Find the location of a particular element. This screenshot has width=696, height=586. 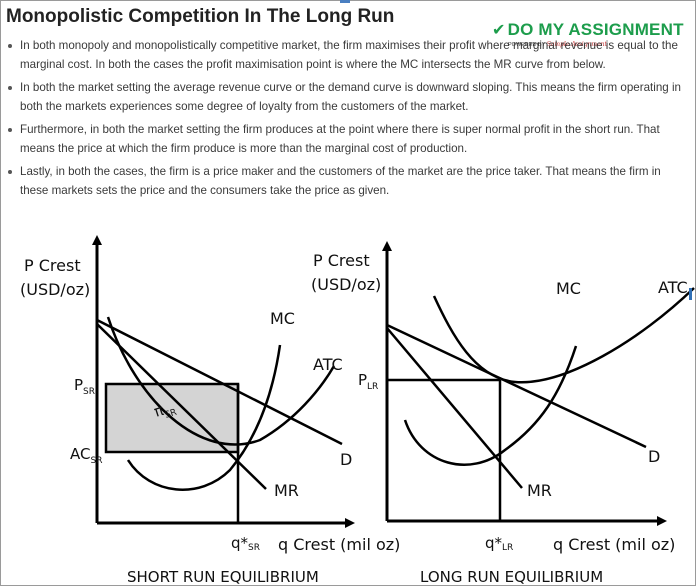

short-run-y-axis-label-1: P Crest is located at coordinates (52, 265).